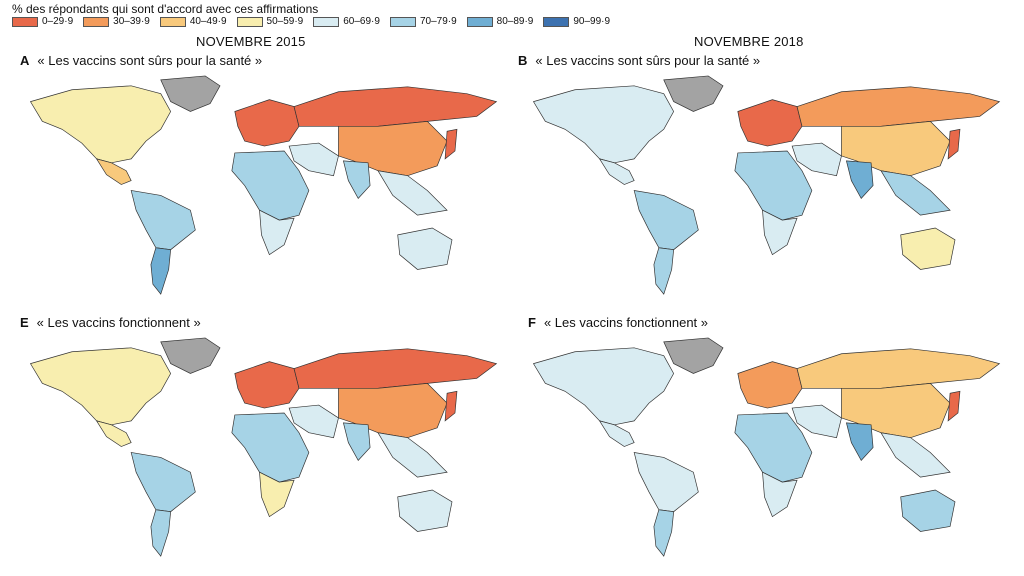  What do you see at coordinates (25, 60) in the screenshot?
I see `panel-letter: A` at bounding box center [25, 60].